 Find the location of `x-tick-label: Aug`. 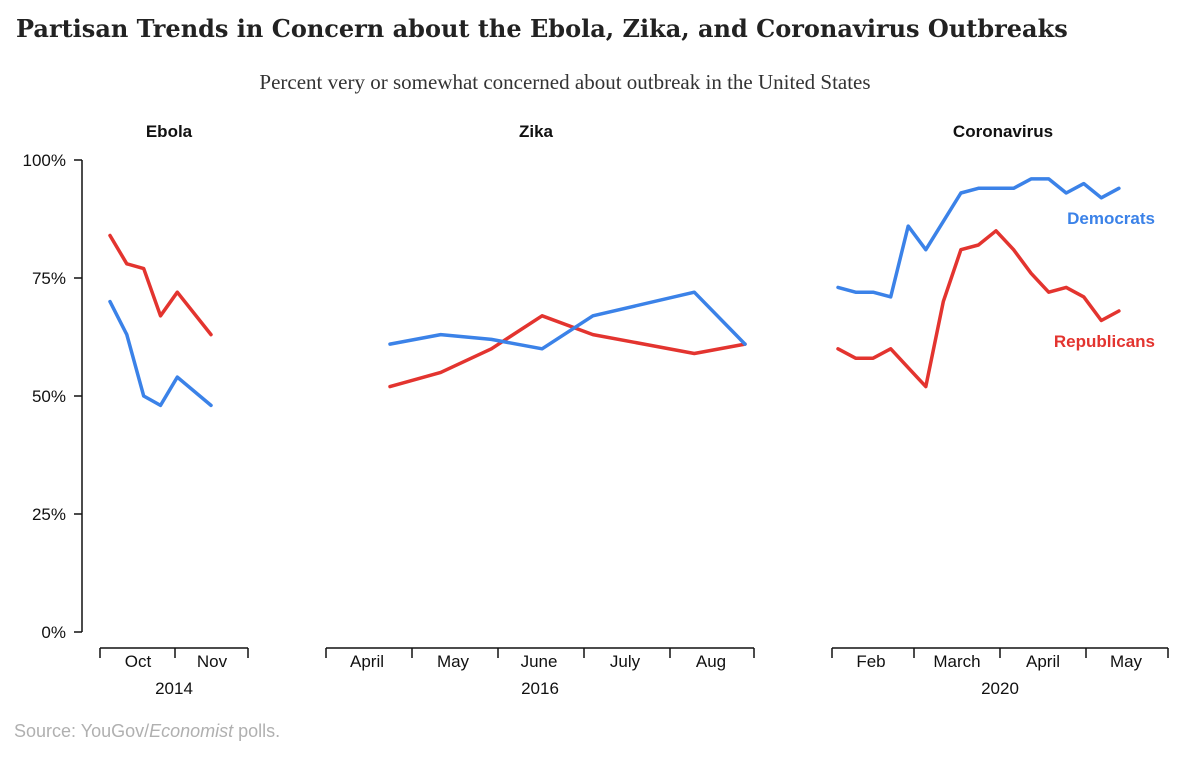

x-tick-label: Aug is located at coordinates (711, 661).